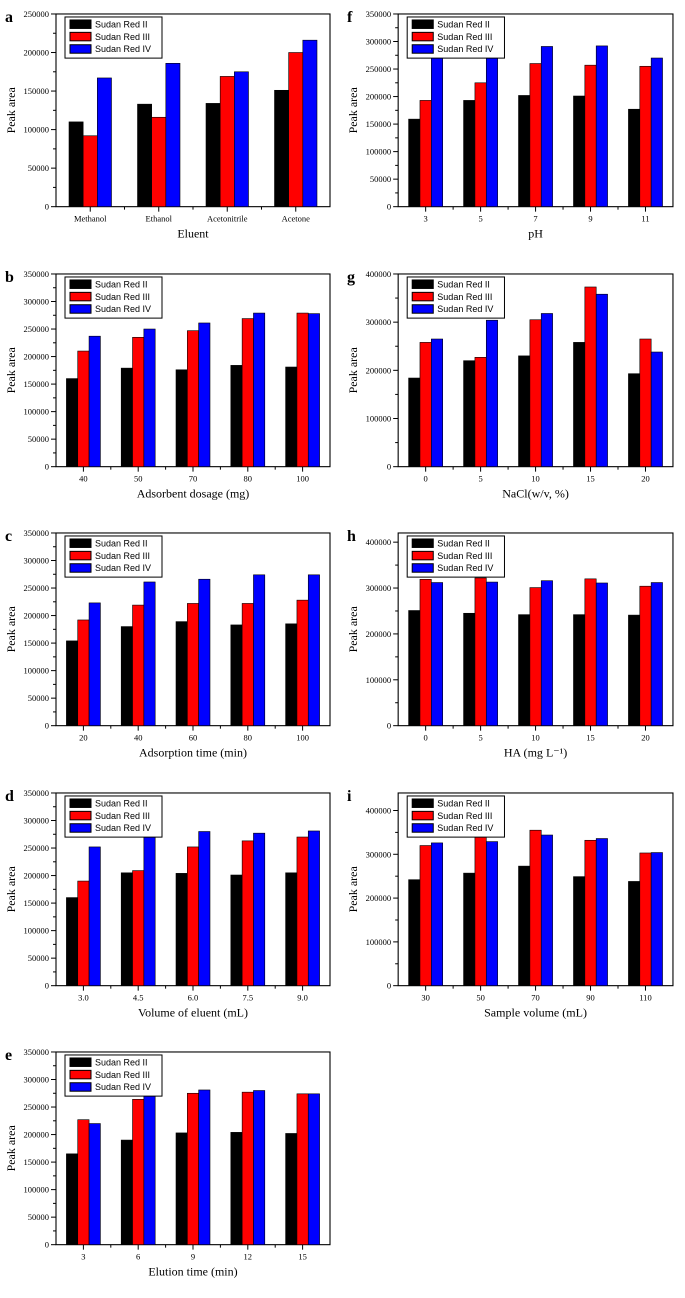 Image resolution: width=685 pixels, height=1298 pixels. I want to click on bar-i-series2-cat2, so click(480, 908).